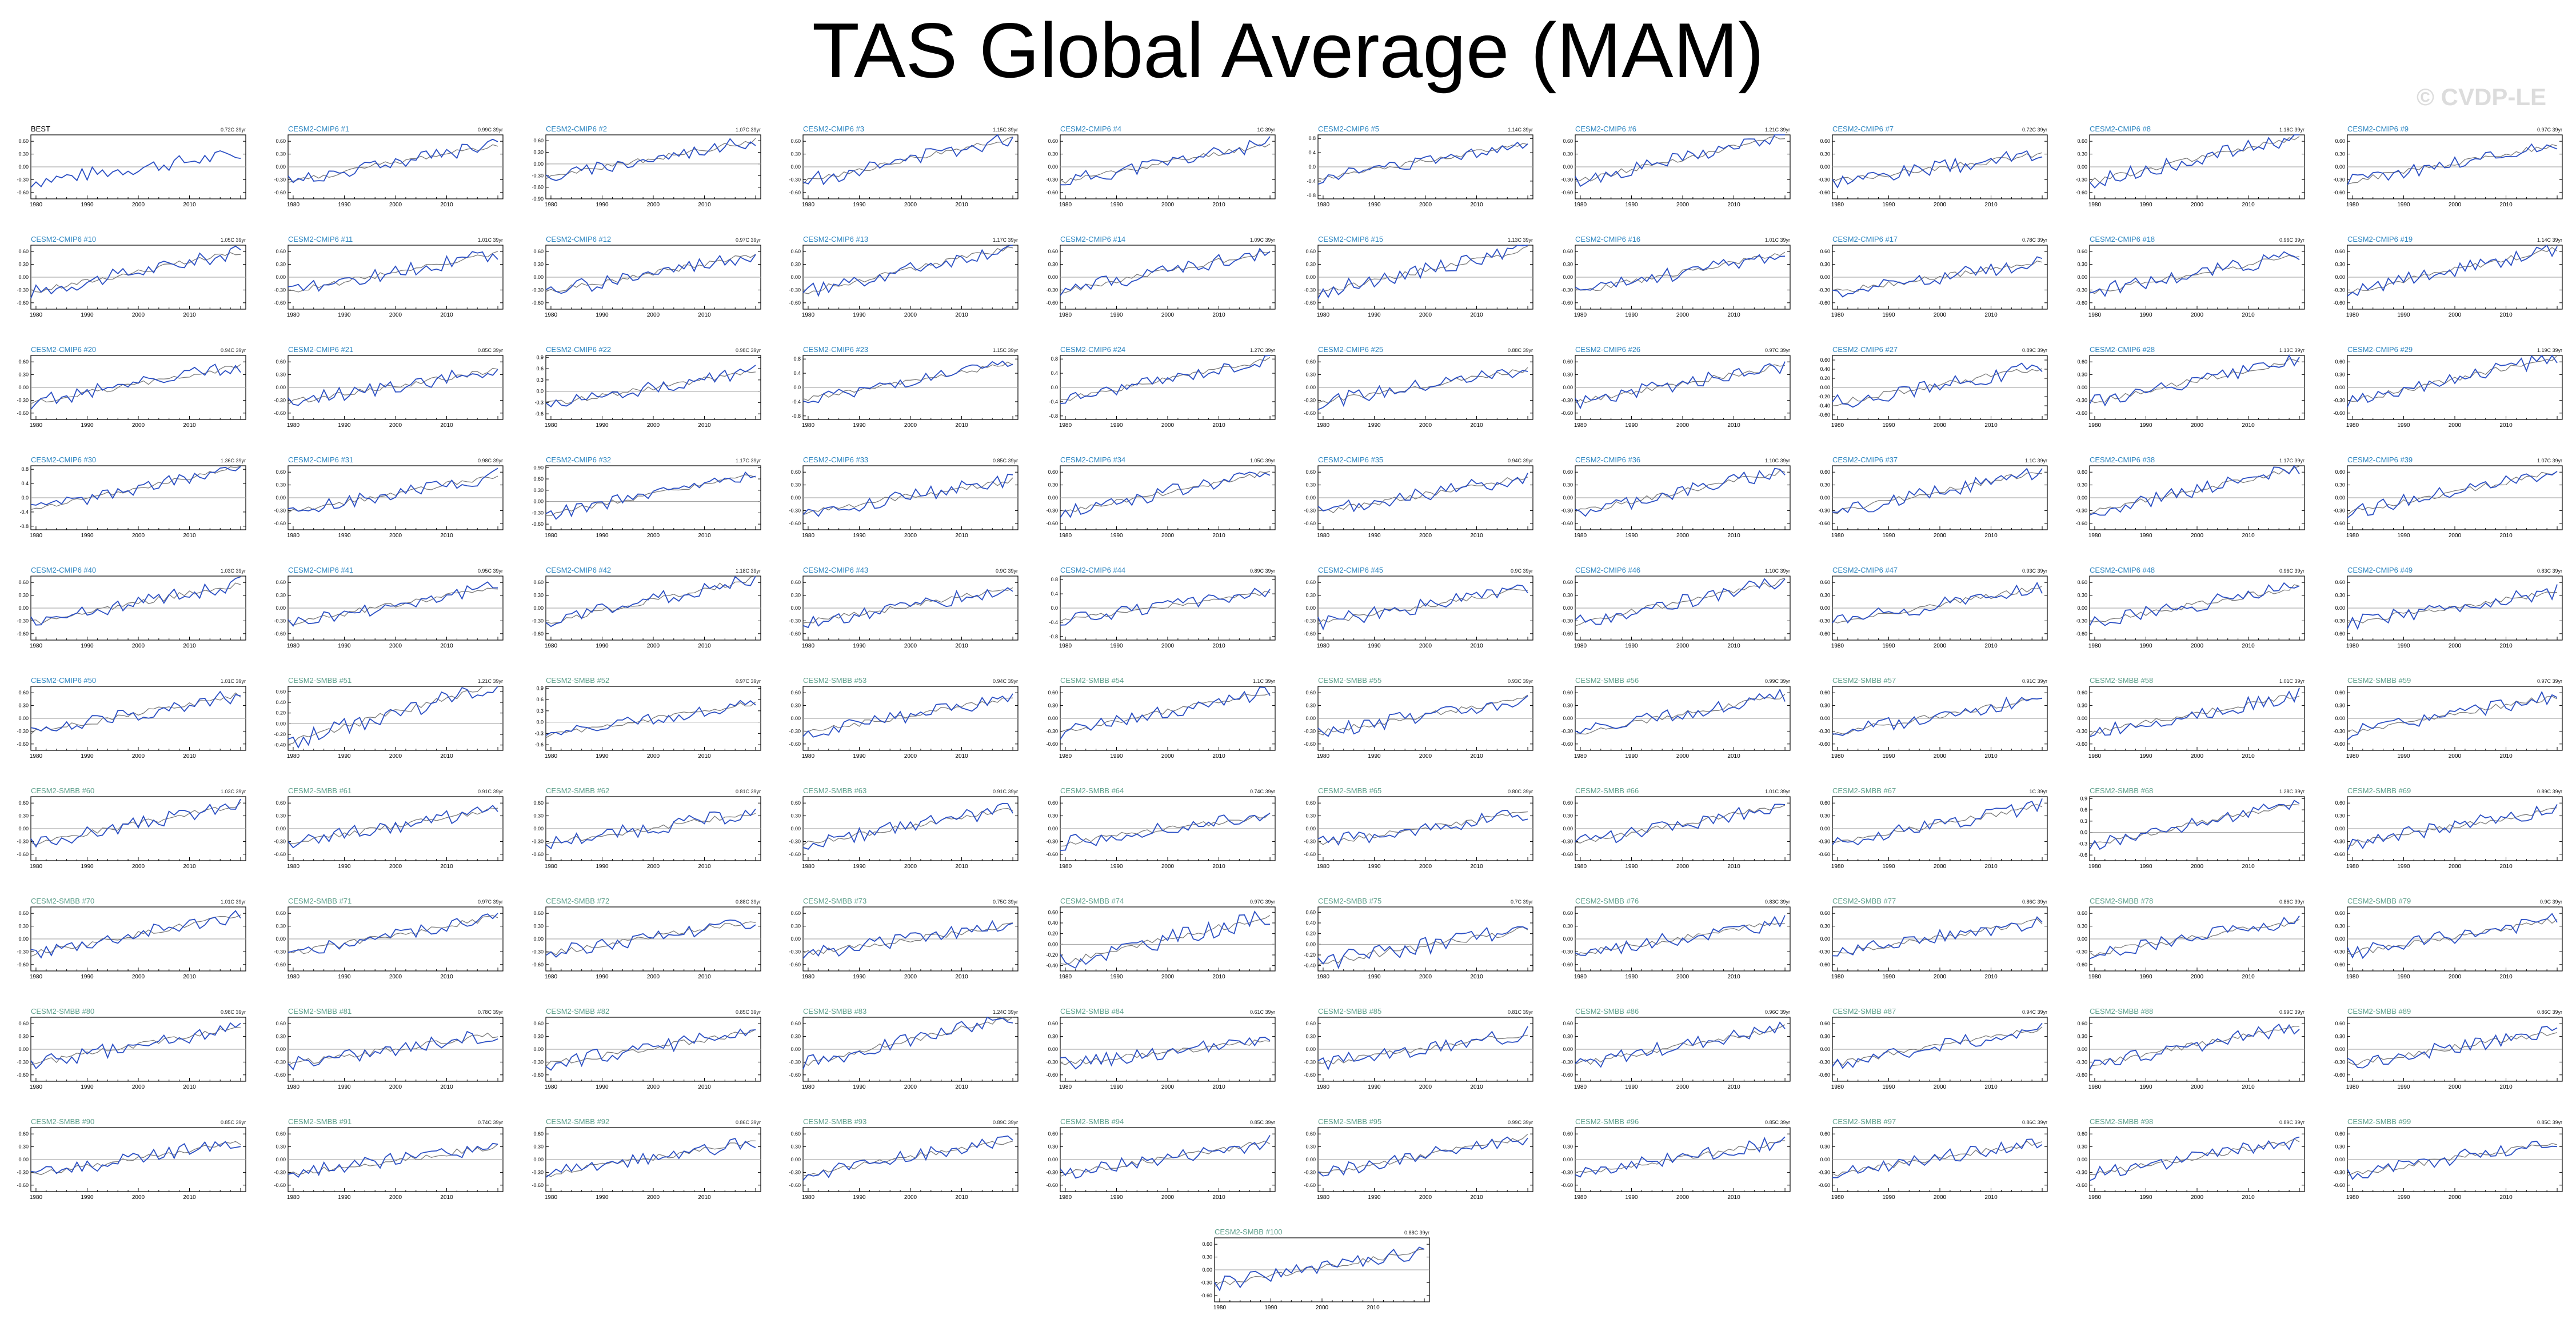 Image resolution: width=2576 pixels, height=1343 pixels. Describe the element at coordinates (1092, 239) in the screenshot. I see `panel-title: CESM2-CMIP6 #14` at that location.